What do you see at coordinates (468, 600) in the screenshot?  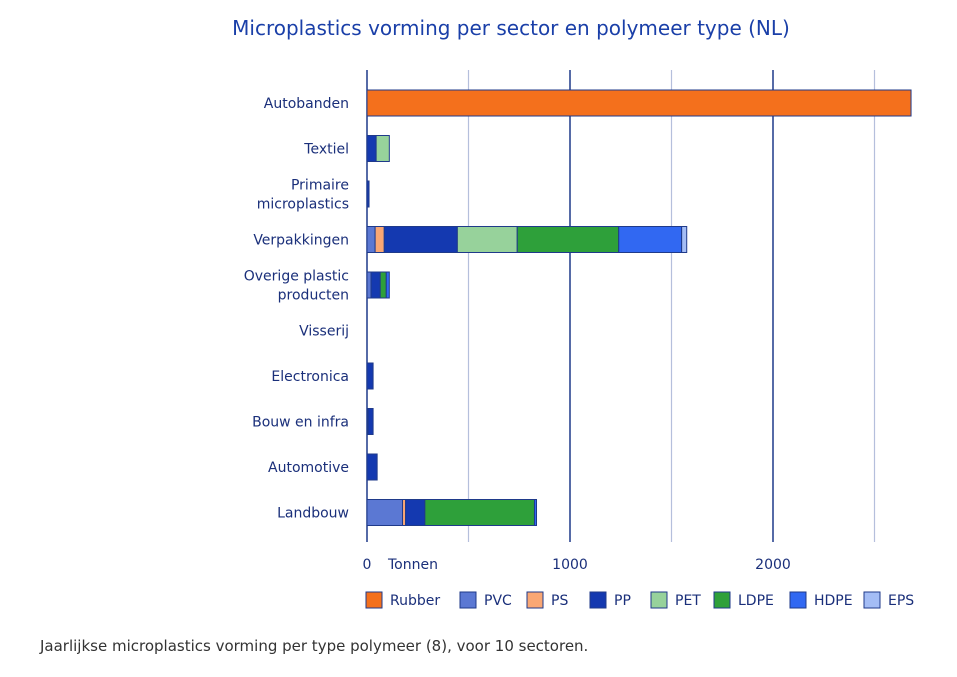 I see `legend-swatch-pvc` at bounding box center [468, 600].